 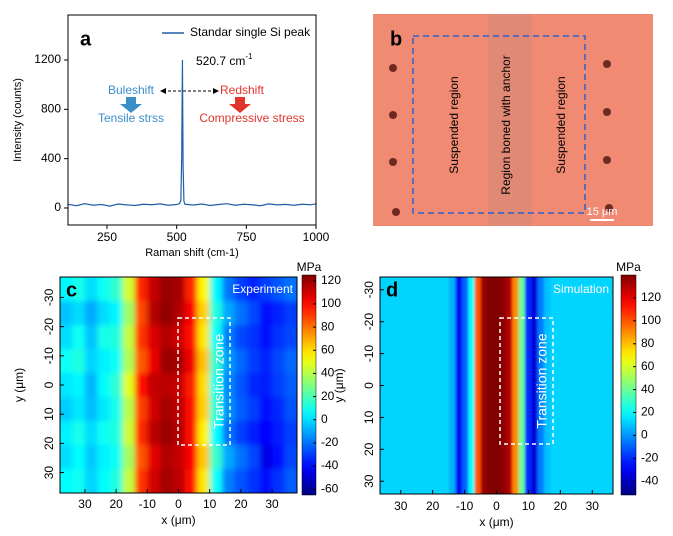 I want to click on y-tick-label: 30, so click(x=369, y=481).